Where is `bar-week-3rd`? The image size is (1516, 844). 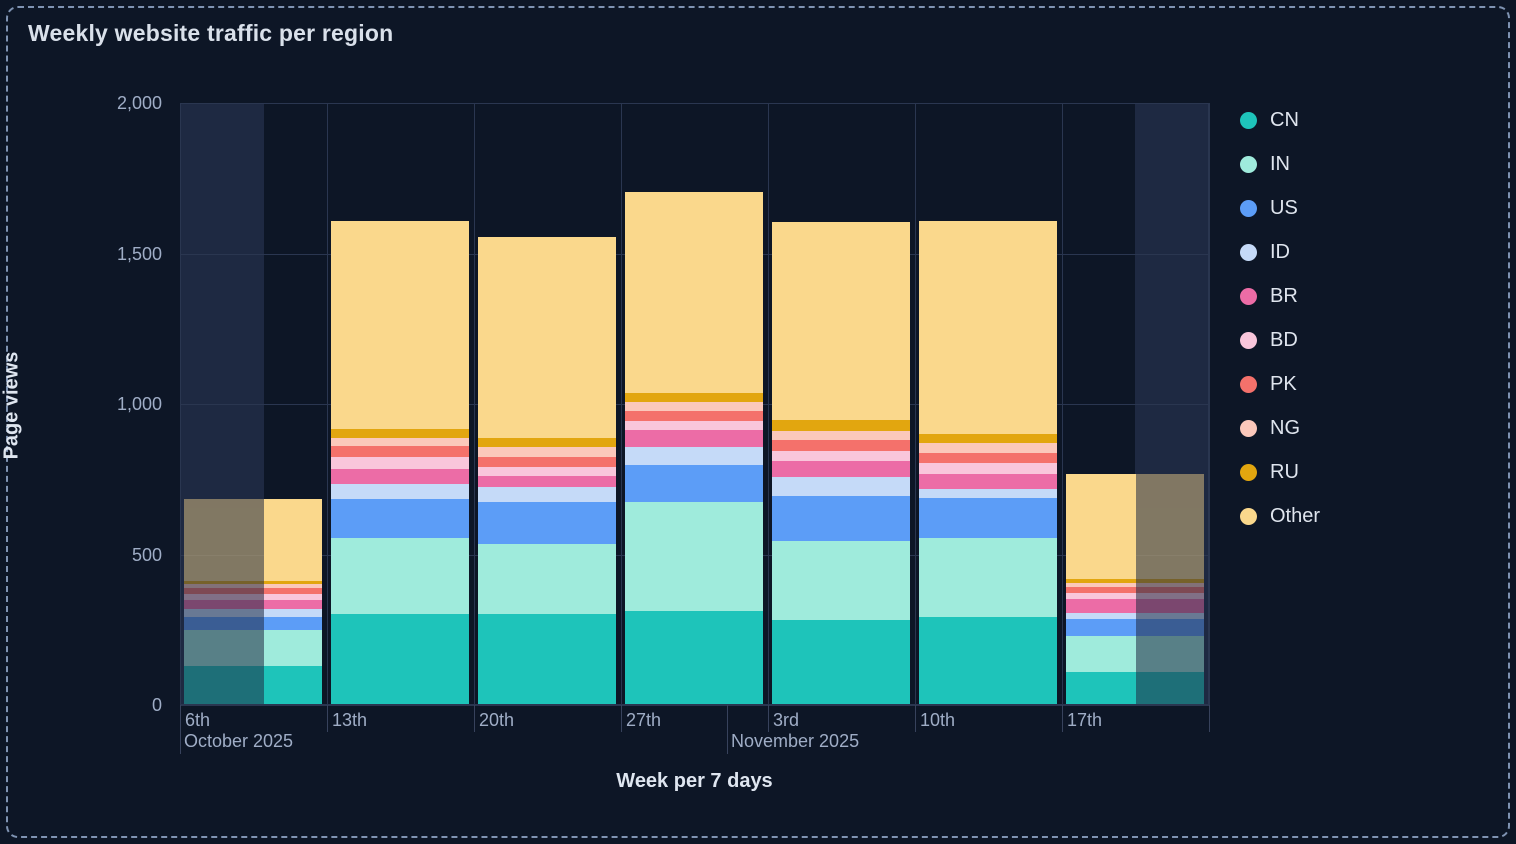
bar-week-3rd is located at coordinates (841, 462).